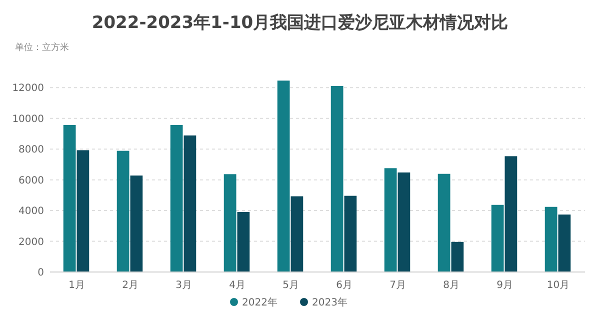  What do you see at coordinates (130, 285) in the screenshot?
I see `x-tick-label: 2月` at bounding box center [130, 285].